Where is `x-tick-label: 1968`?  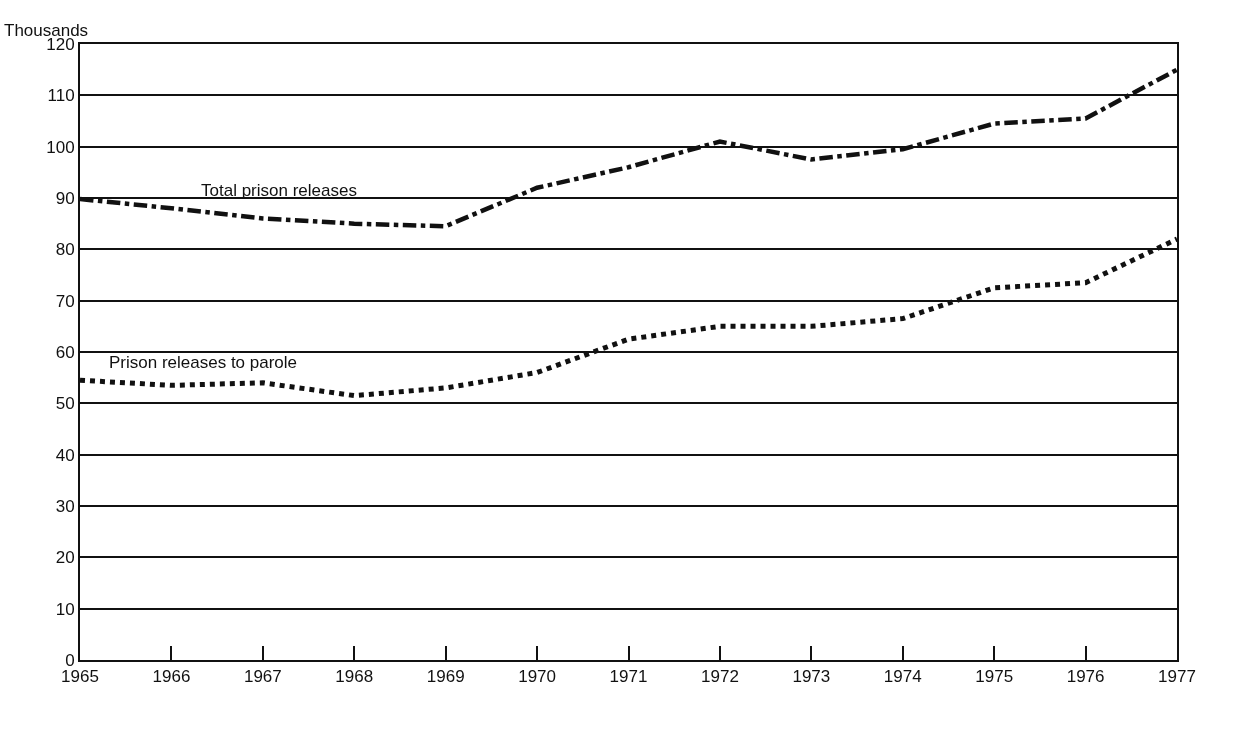 x-tick-label: 1968 is located at coordinates (354, 677).